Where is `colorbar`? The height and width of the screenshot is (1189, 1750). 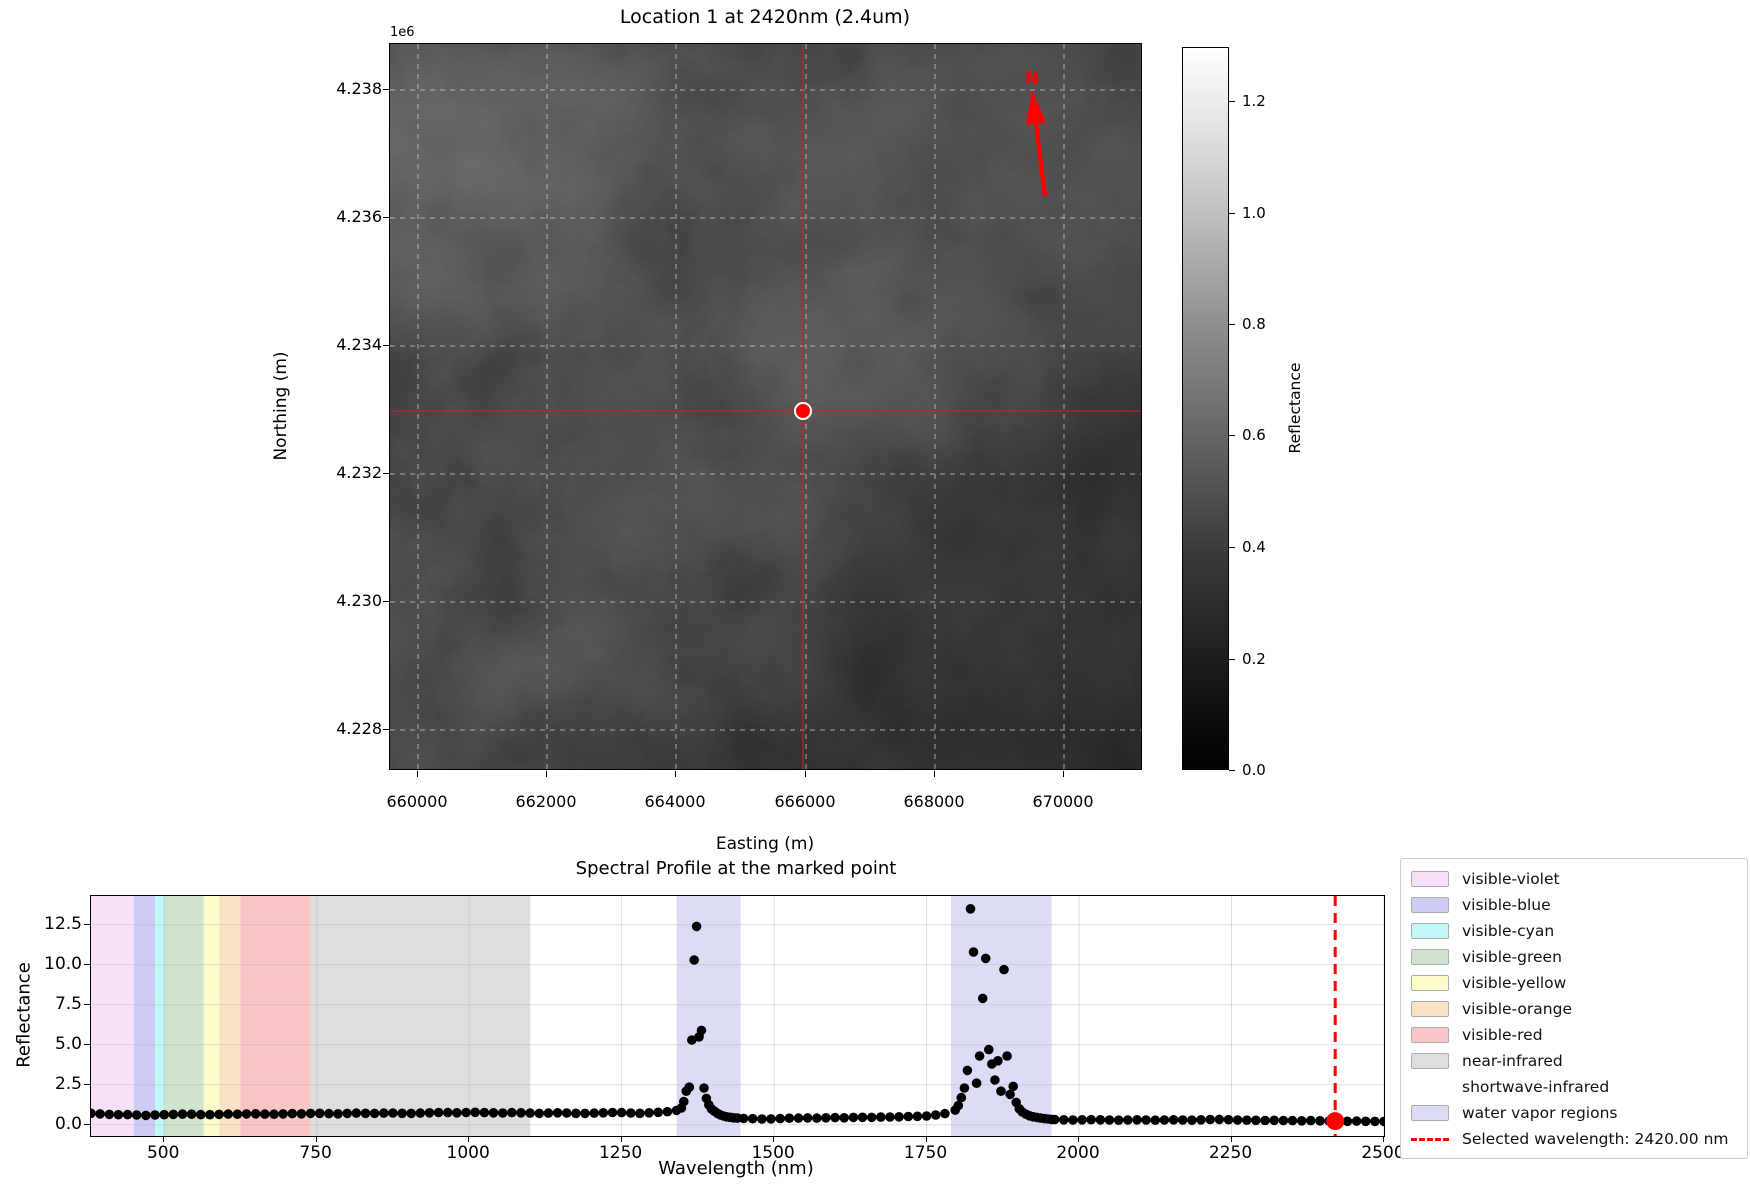 colorbar is located at coordinates (1205, 408).